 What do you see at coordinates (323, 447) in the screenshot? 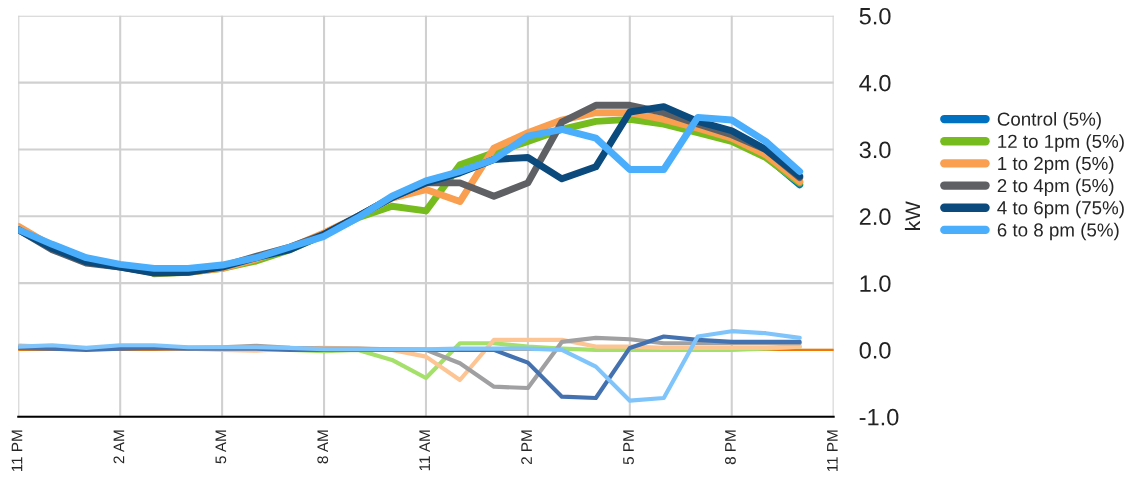
I see `x-tick-label: 8 AM` at bounding box center [323, 447].